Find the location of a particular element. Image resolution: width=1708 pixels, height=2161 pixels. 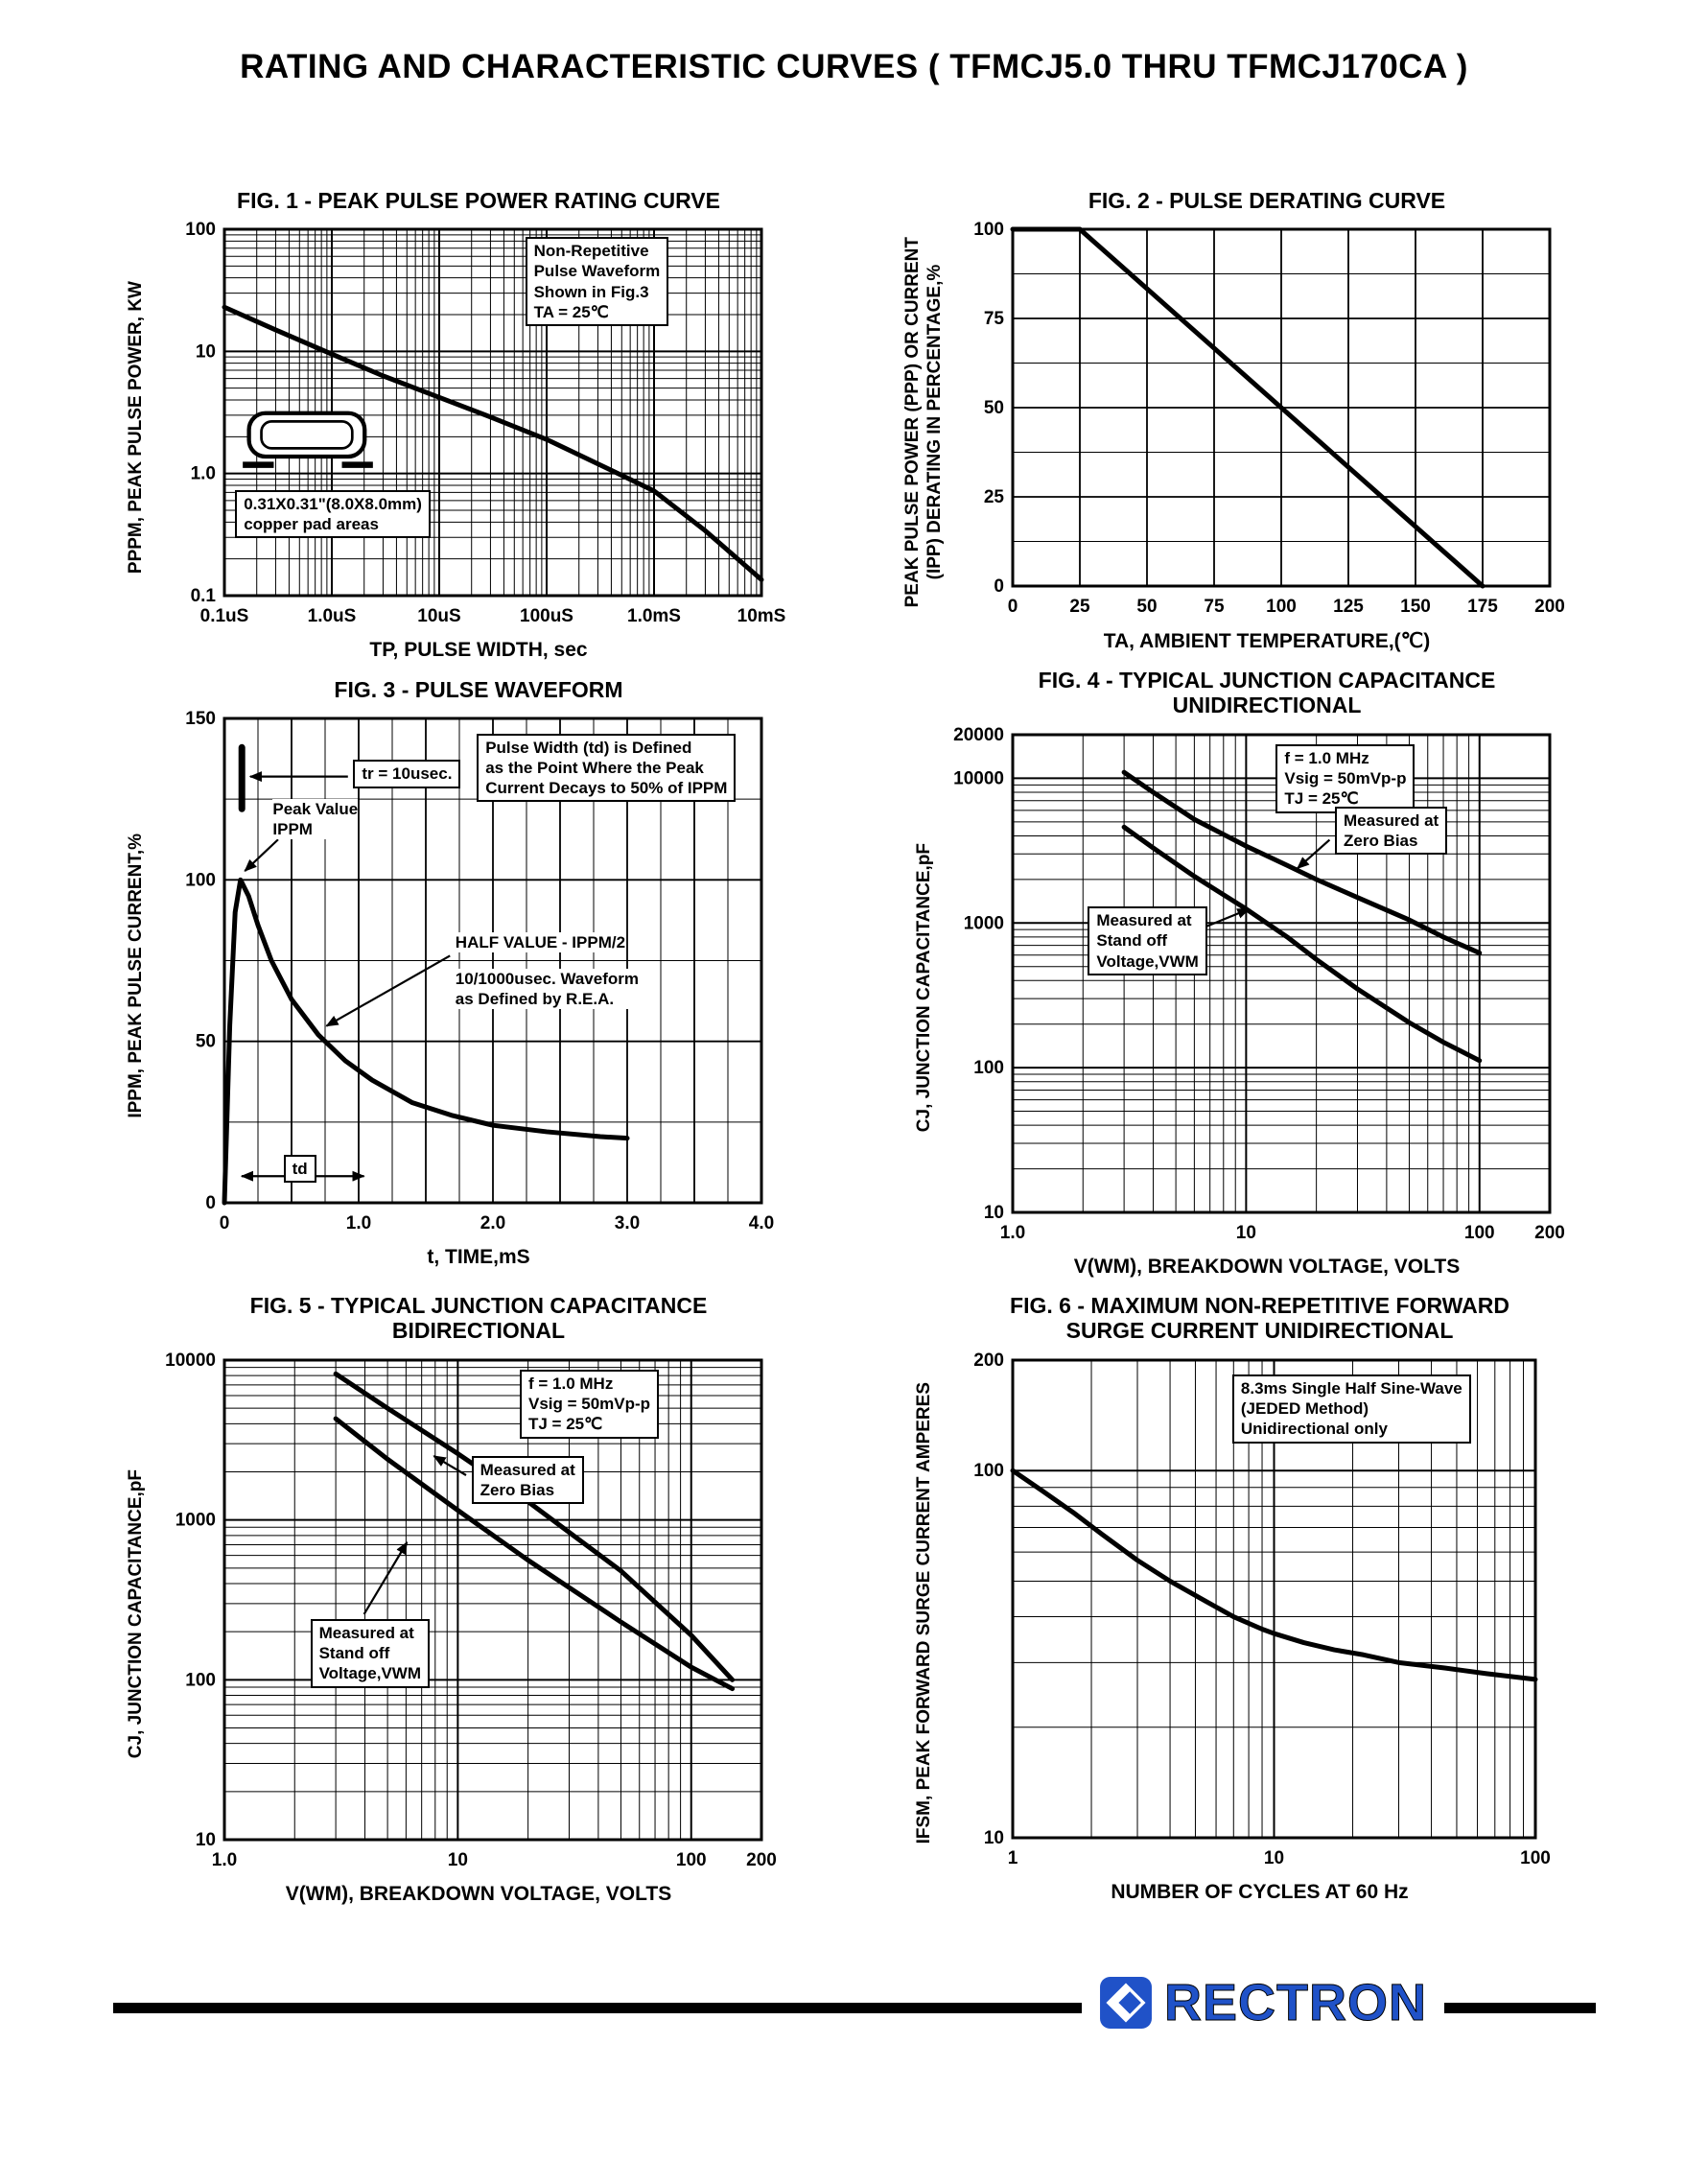

figure-5-xlabel: V(WM), BREAKDOWN VOLTAGE, VOLTS is located at coordinates (479, 1893).